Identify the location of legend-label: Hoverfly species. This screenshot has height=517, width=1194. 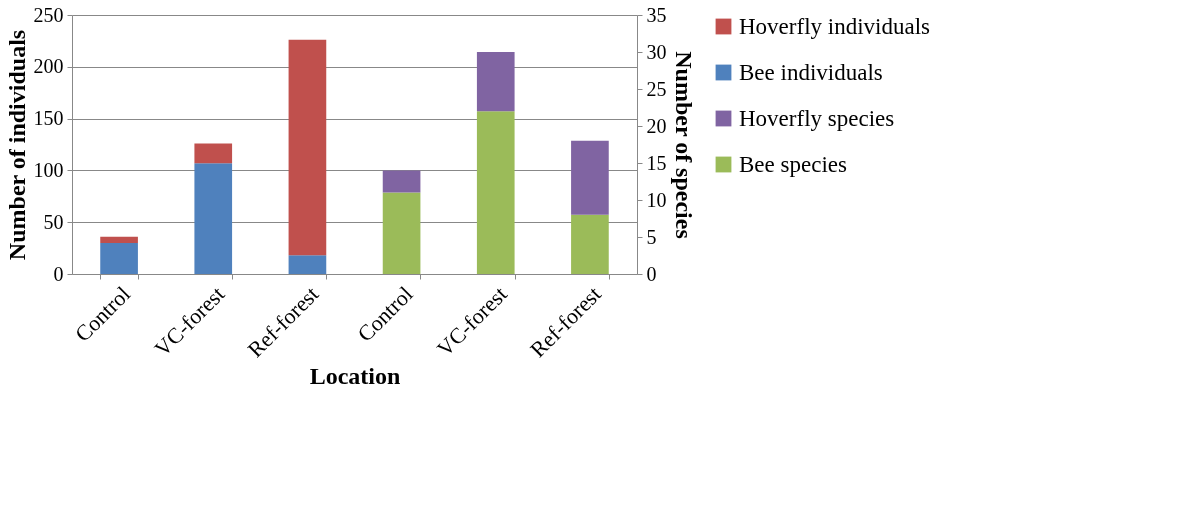
(817, 118).